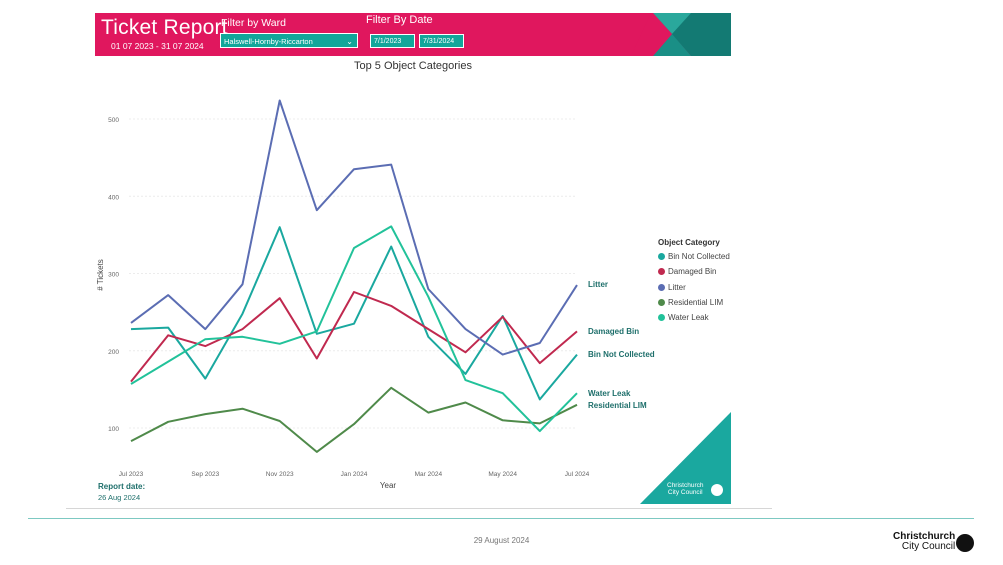 This screenshot has width=1003, height=565. What do you see at coordinates (677, 287) in the screenshot?
I see `legend-label: Litter` at bounding box center [677, 287].